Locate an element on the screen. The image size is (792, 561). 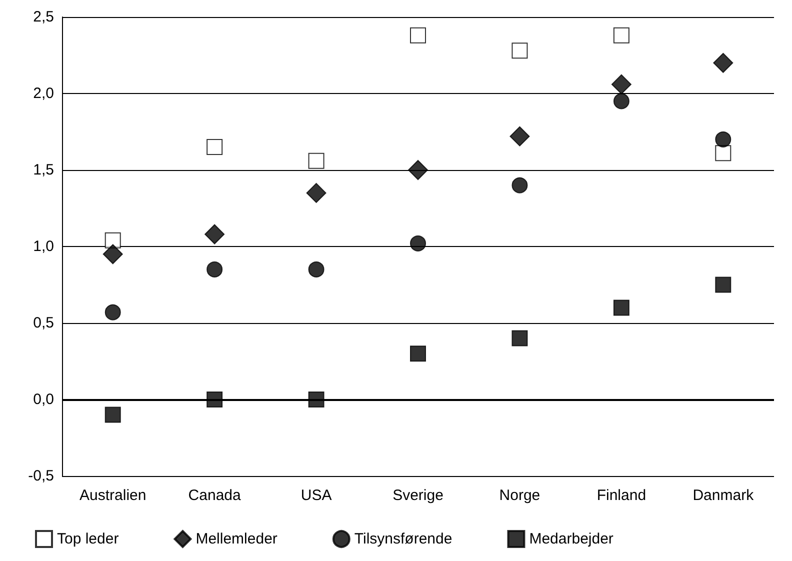
y-tick-label: 0,0 is located at coordinates (43, 399).